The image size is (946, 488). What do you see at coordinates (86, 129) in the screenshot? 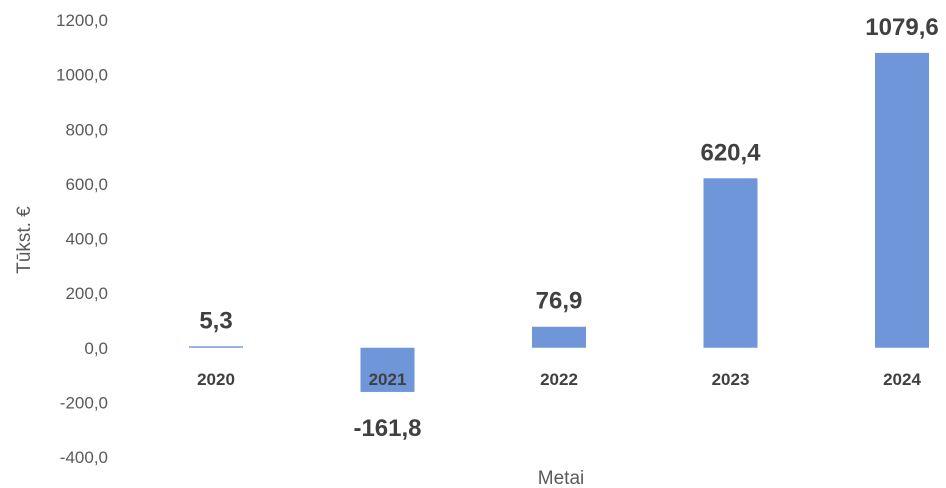
I see `y-tick-label: 800,0` at bounding box center [86, 129].